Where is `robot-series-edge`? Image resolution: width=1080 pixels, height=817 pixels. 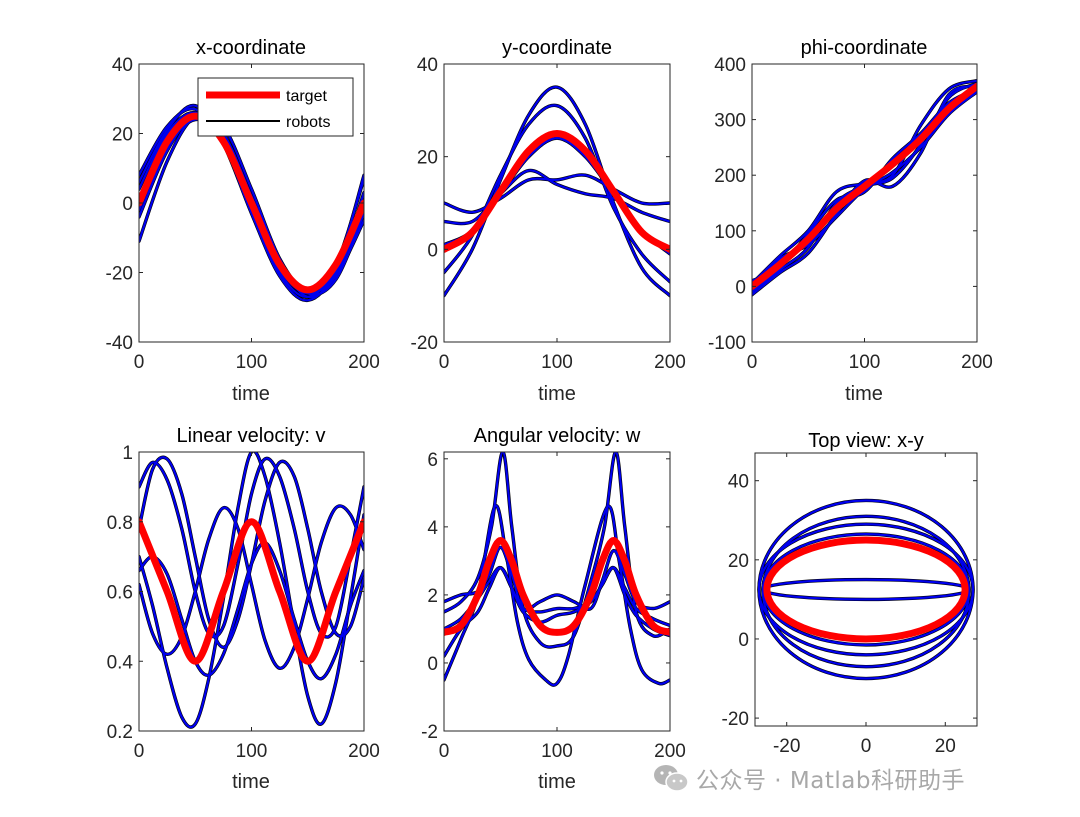
robot-series-edge is located at coordinates (557, 191).